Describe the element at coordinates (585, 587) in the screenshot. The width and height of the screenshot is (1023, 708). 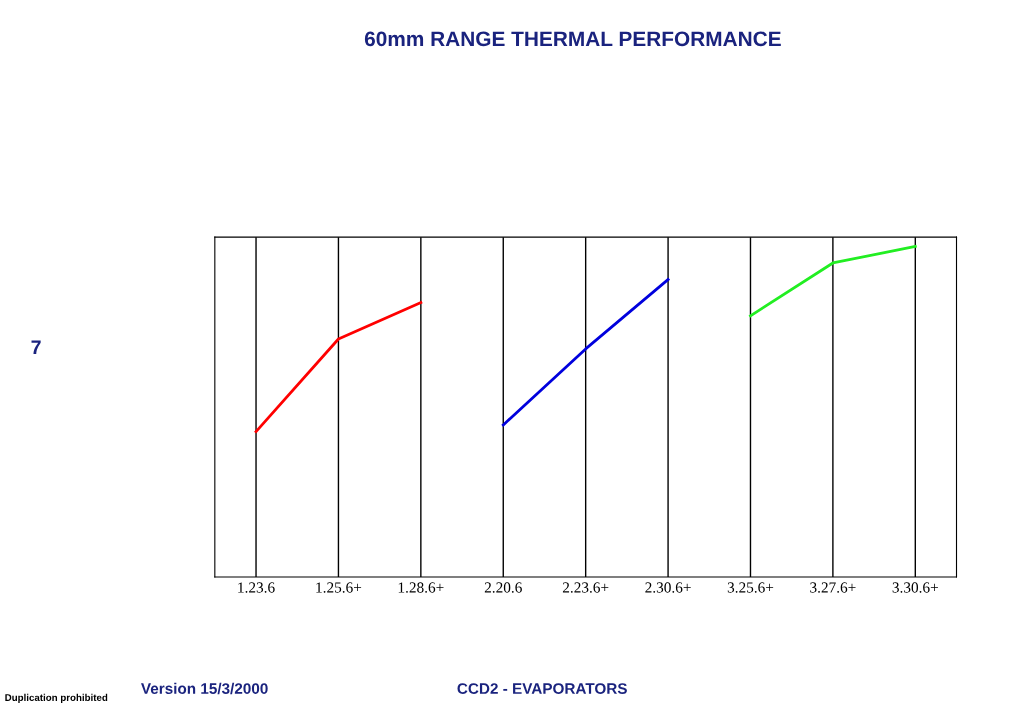
I see `x-tick-label: 2.23.6+` at that location.